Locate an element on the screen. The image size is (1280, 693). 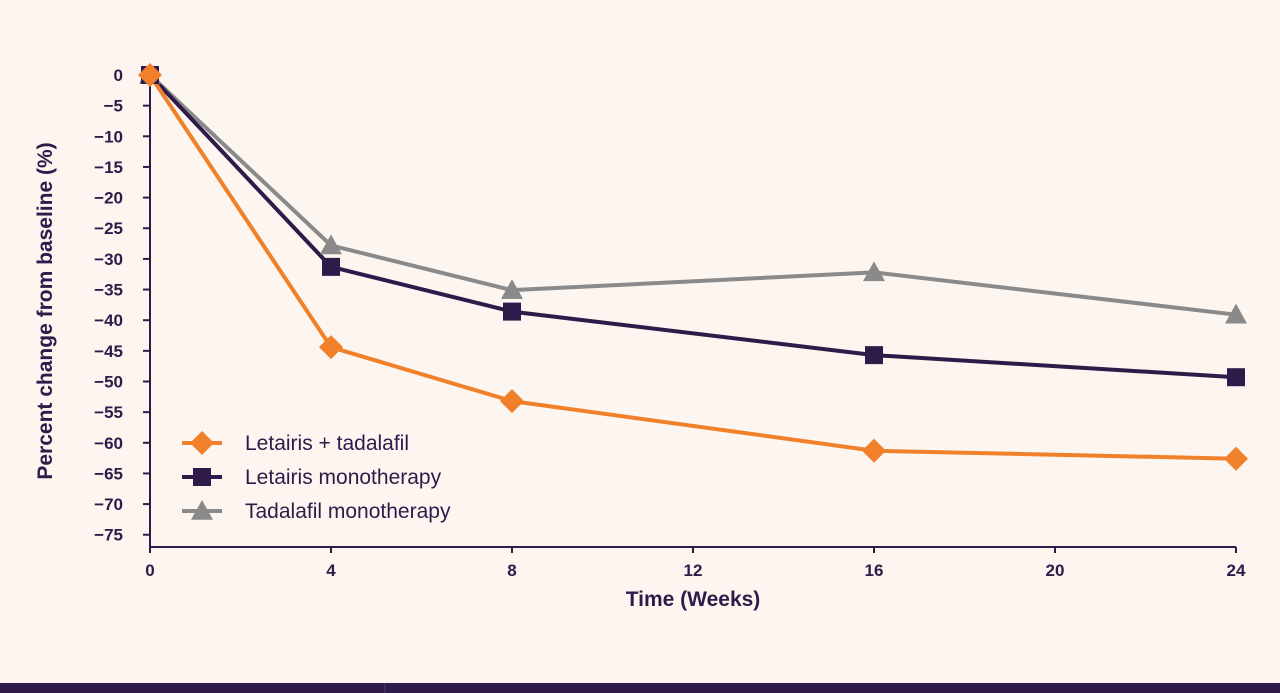
x-tick-label: 8 is located at coordinates (511, 570).